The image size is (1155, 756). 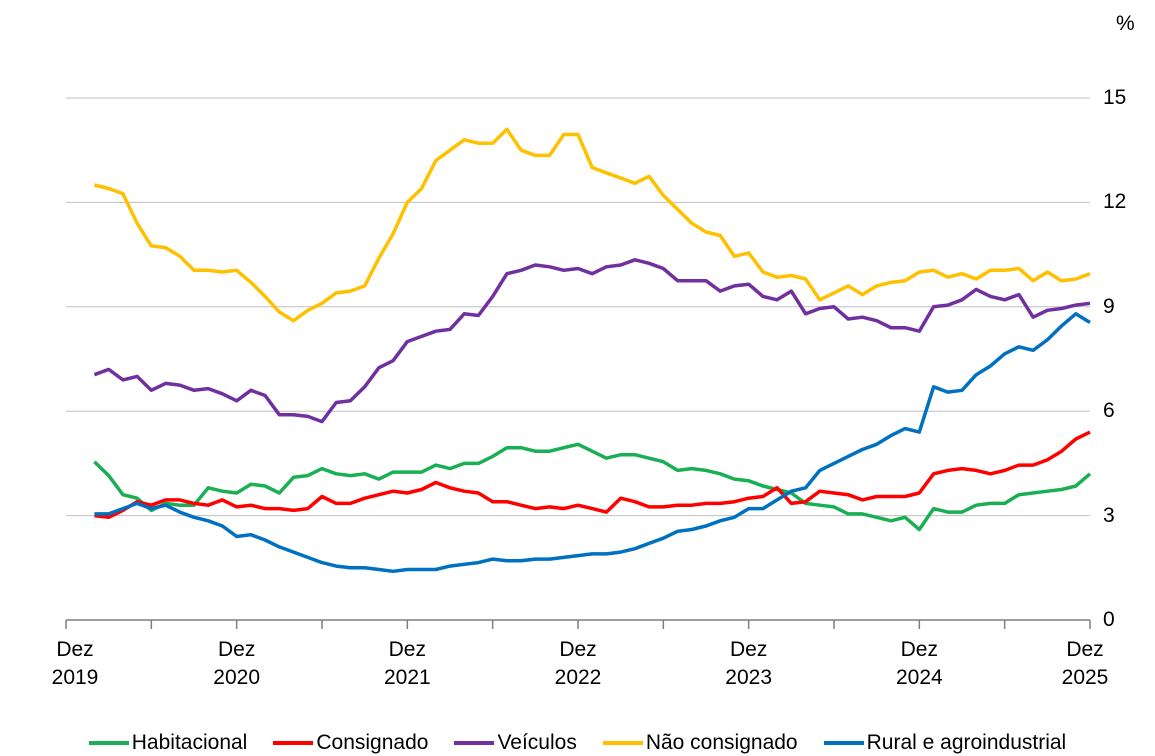 What do you see at coordinates (1109, 411) in the screenshot?
I see `y-tick-label: 6` at bounding box center [1109, 411].